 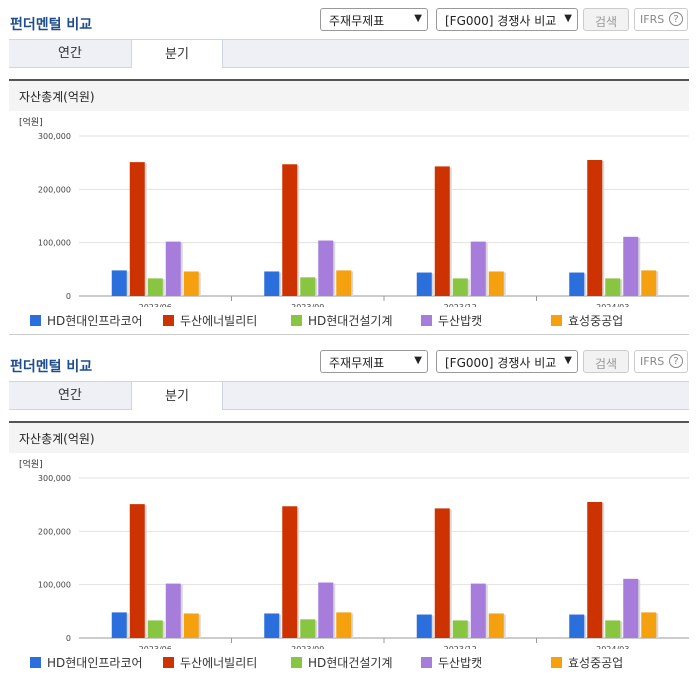 I want to click on y-tick-label: 200,000, so click(x=54, y=531).